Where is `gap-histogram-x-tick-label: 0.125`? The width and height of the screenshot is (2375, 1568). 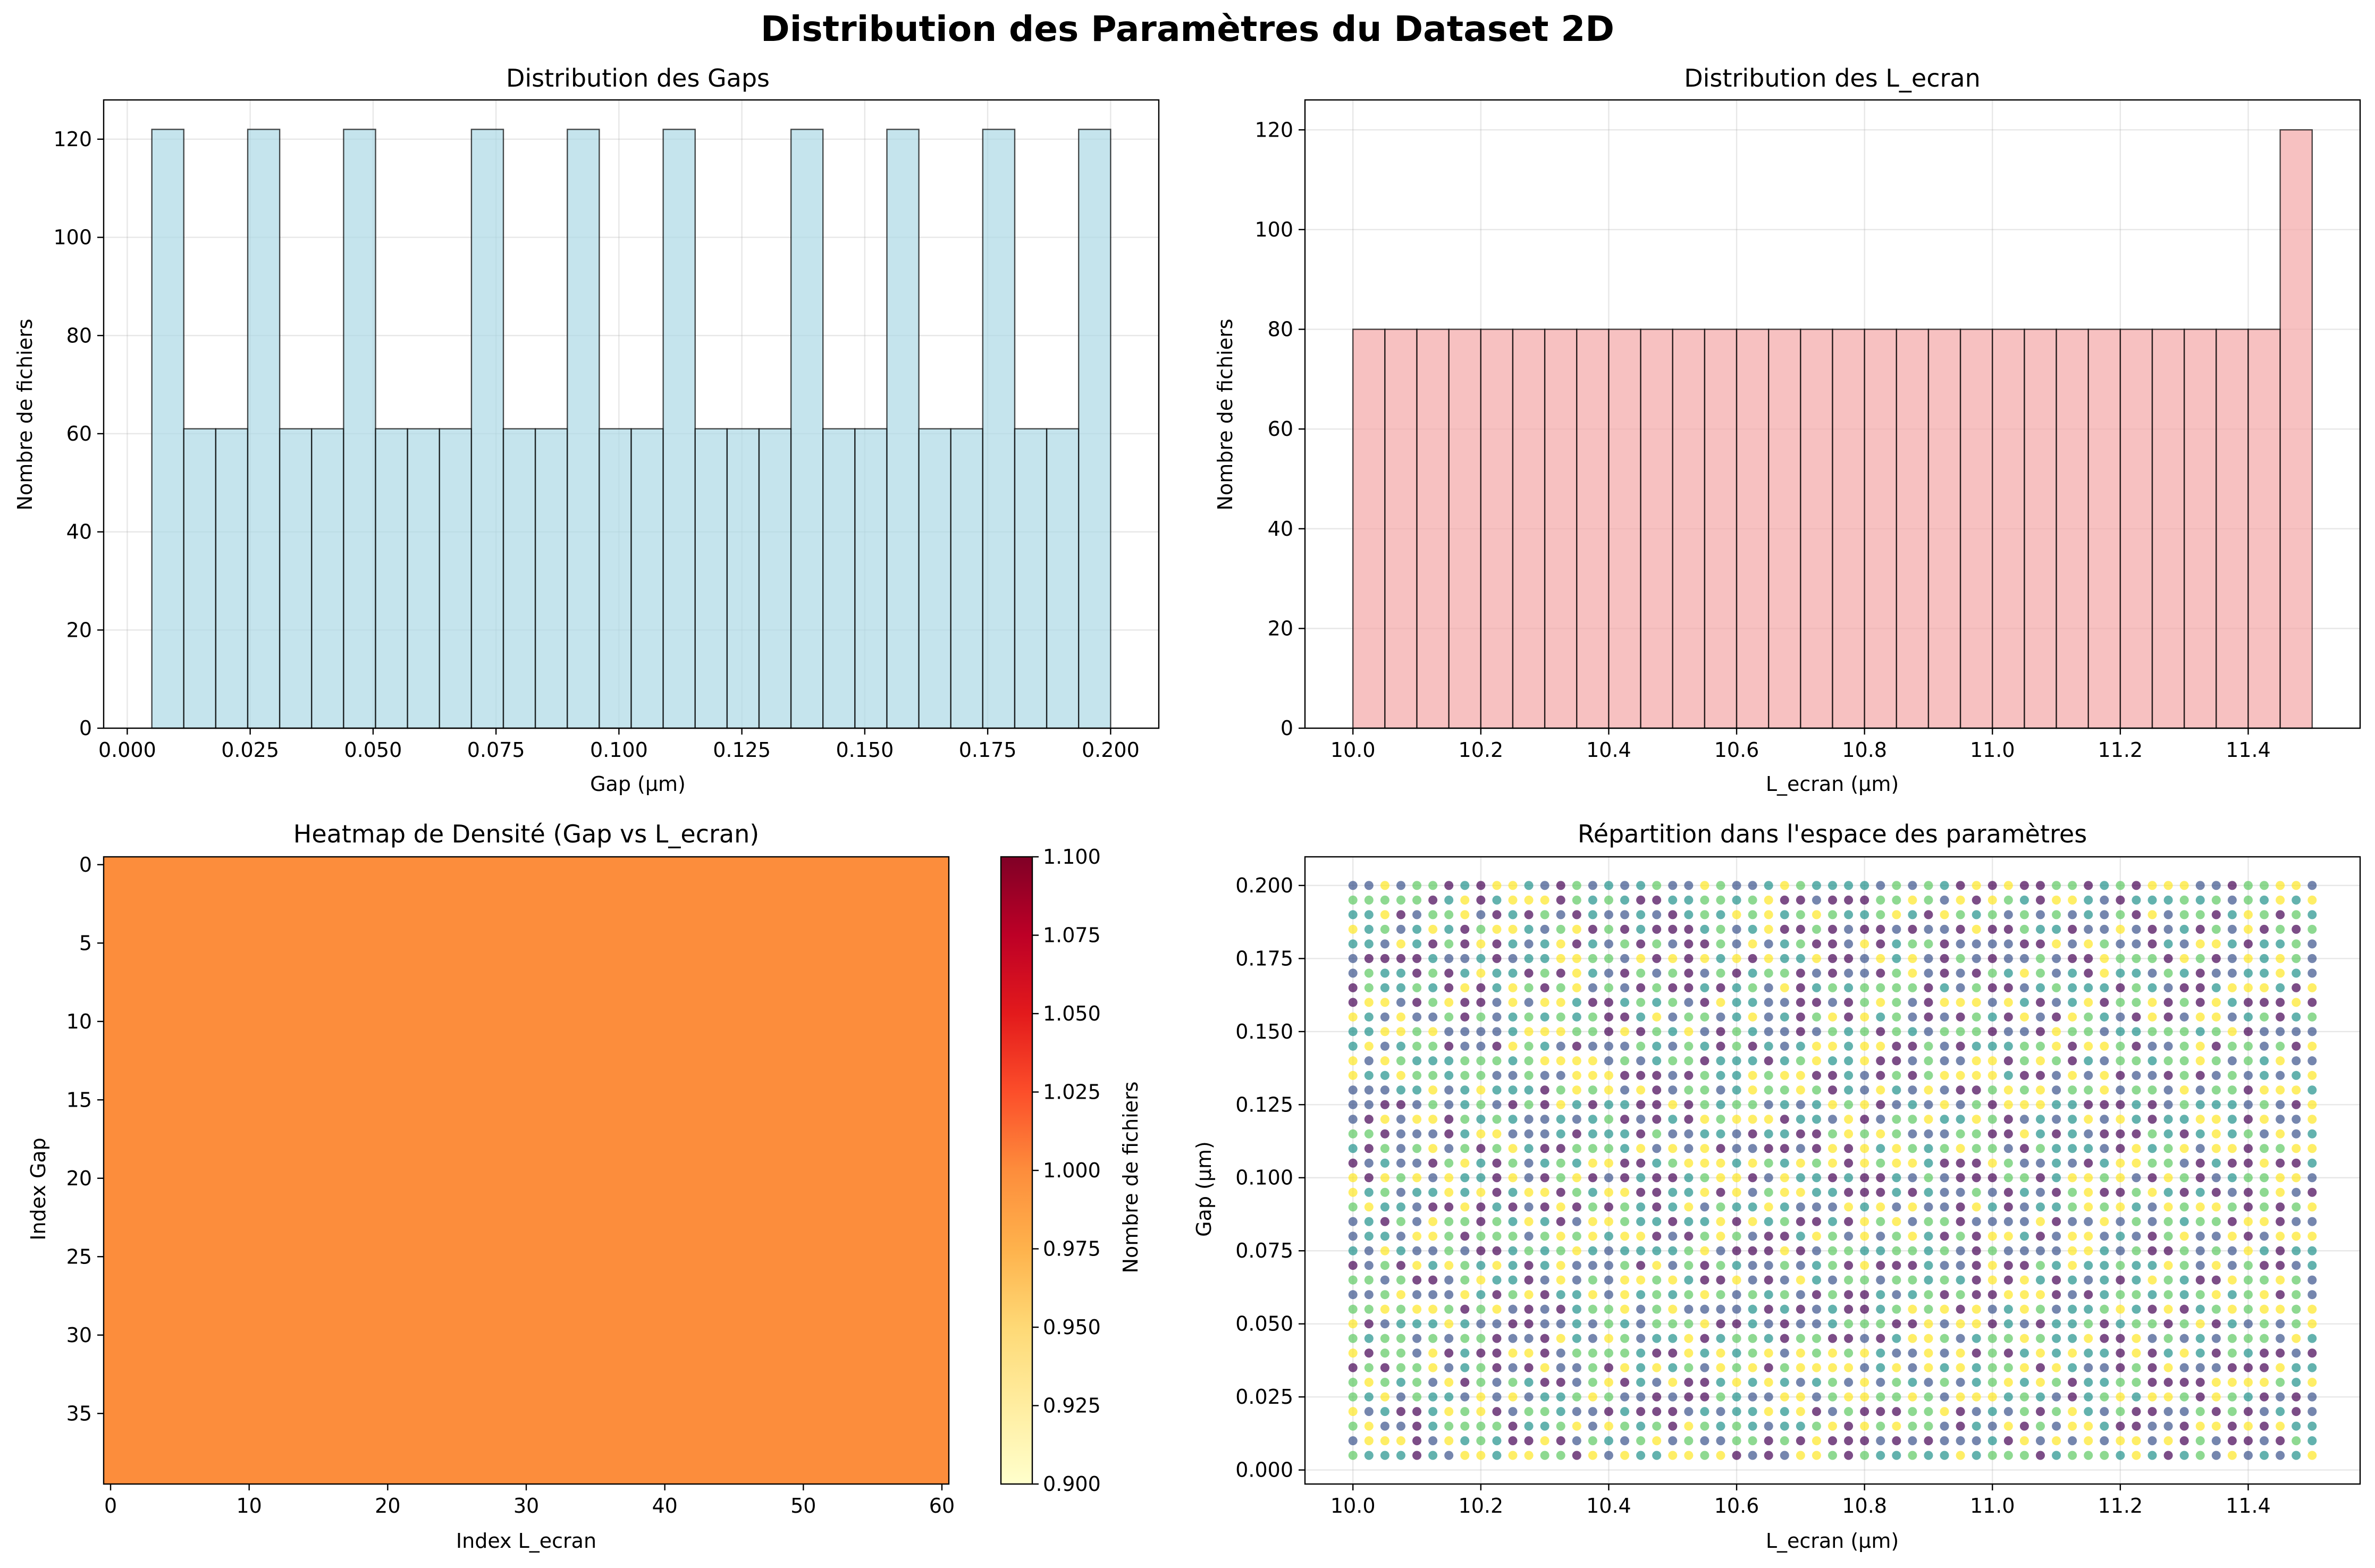
gap-histogram-x-tick-label: 0.125 is located at coordinates (742, 750).